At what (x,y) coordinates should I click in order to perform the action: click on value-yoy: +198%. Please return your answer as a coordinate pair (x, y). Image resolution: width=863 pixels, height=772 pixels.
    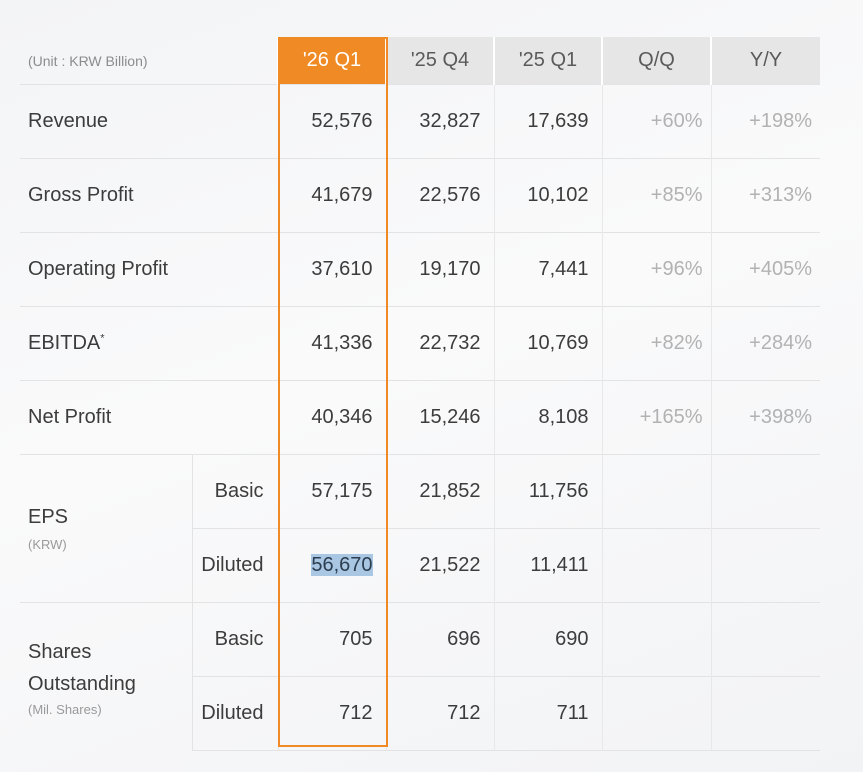
    Looking at the image, I should click on (765, 121).